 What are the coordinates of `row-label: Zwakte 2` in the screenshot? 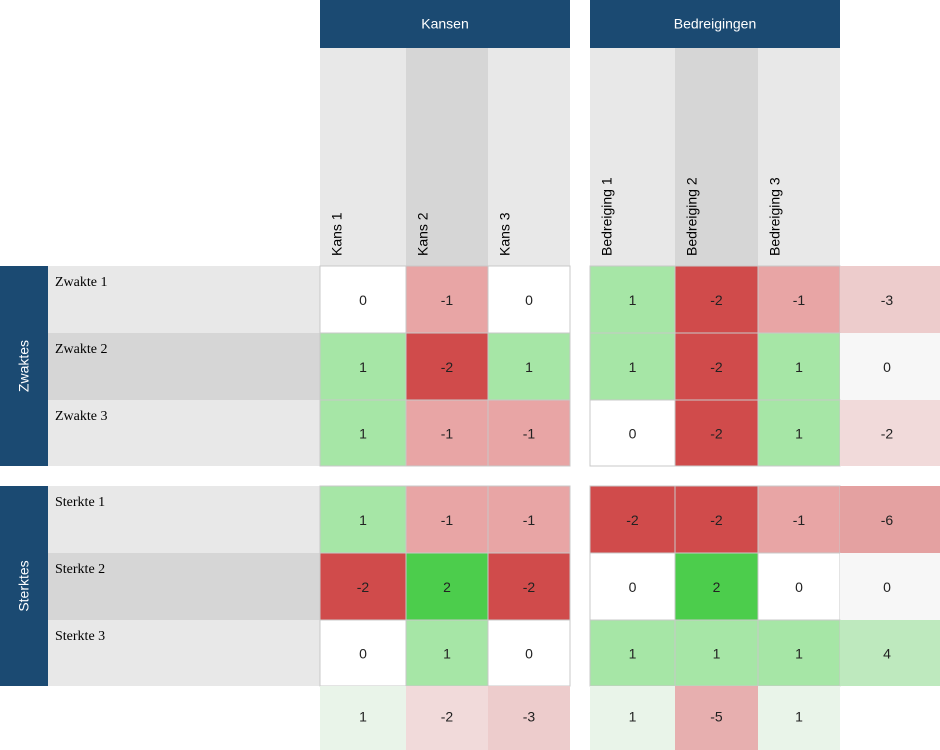 It's located at (81, 349).